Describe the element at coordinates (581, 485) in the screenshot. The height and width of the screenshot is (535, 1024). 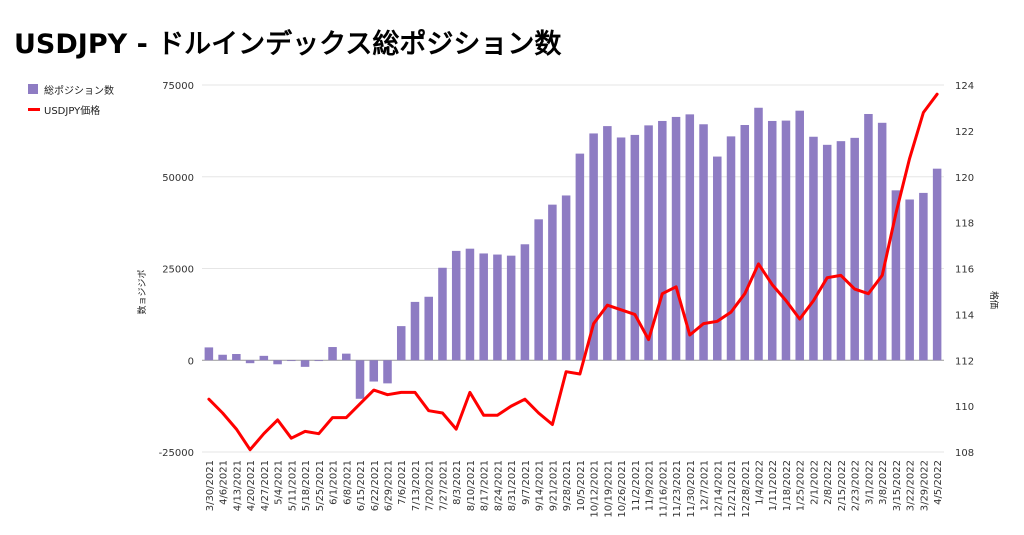
I see `x-tick-27: 10/5/2021` at that location.